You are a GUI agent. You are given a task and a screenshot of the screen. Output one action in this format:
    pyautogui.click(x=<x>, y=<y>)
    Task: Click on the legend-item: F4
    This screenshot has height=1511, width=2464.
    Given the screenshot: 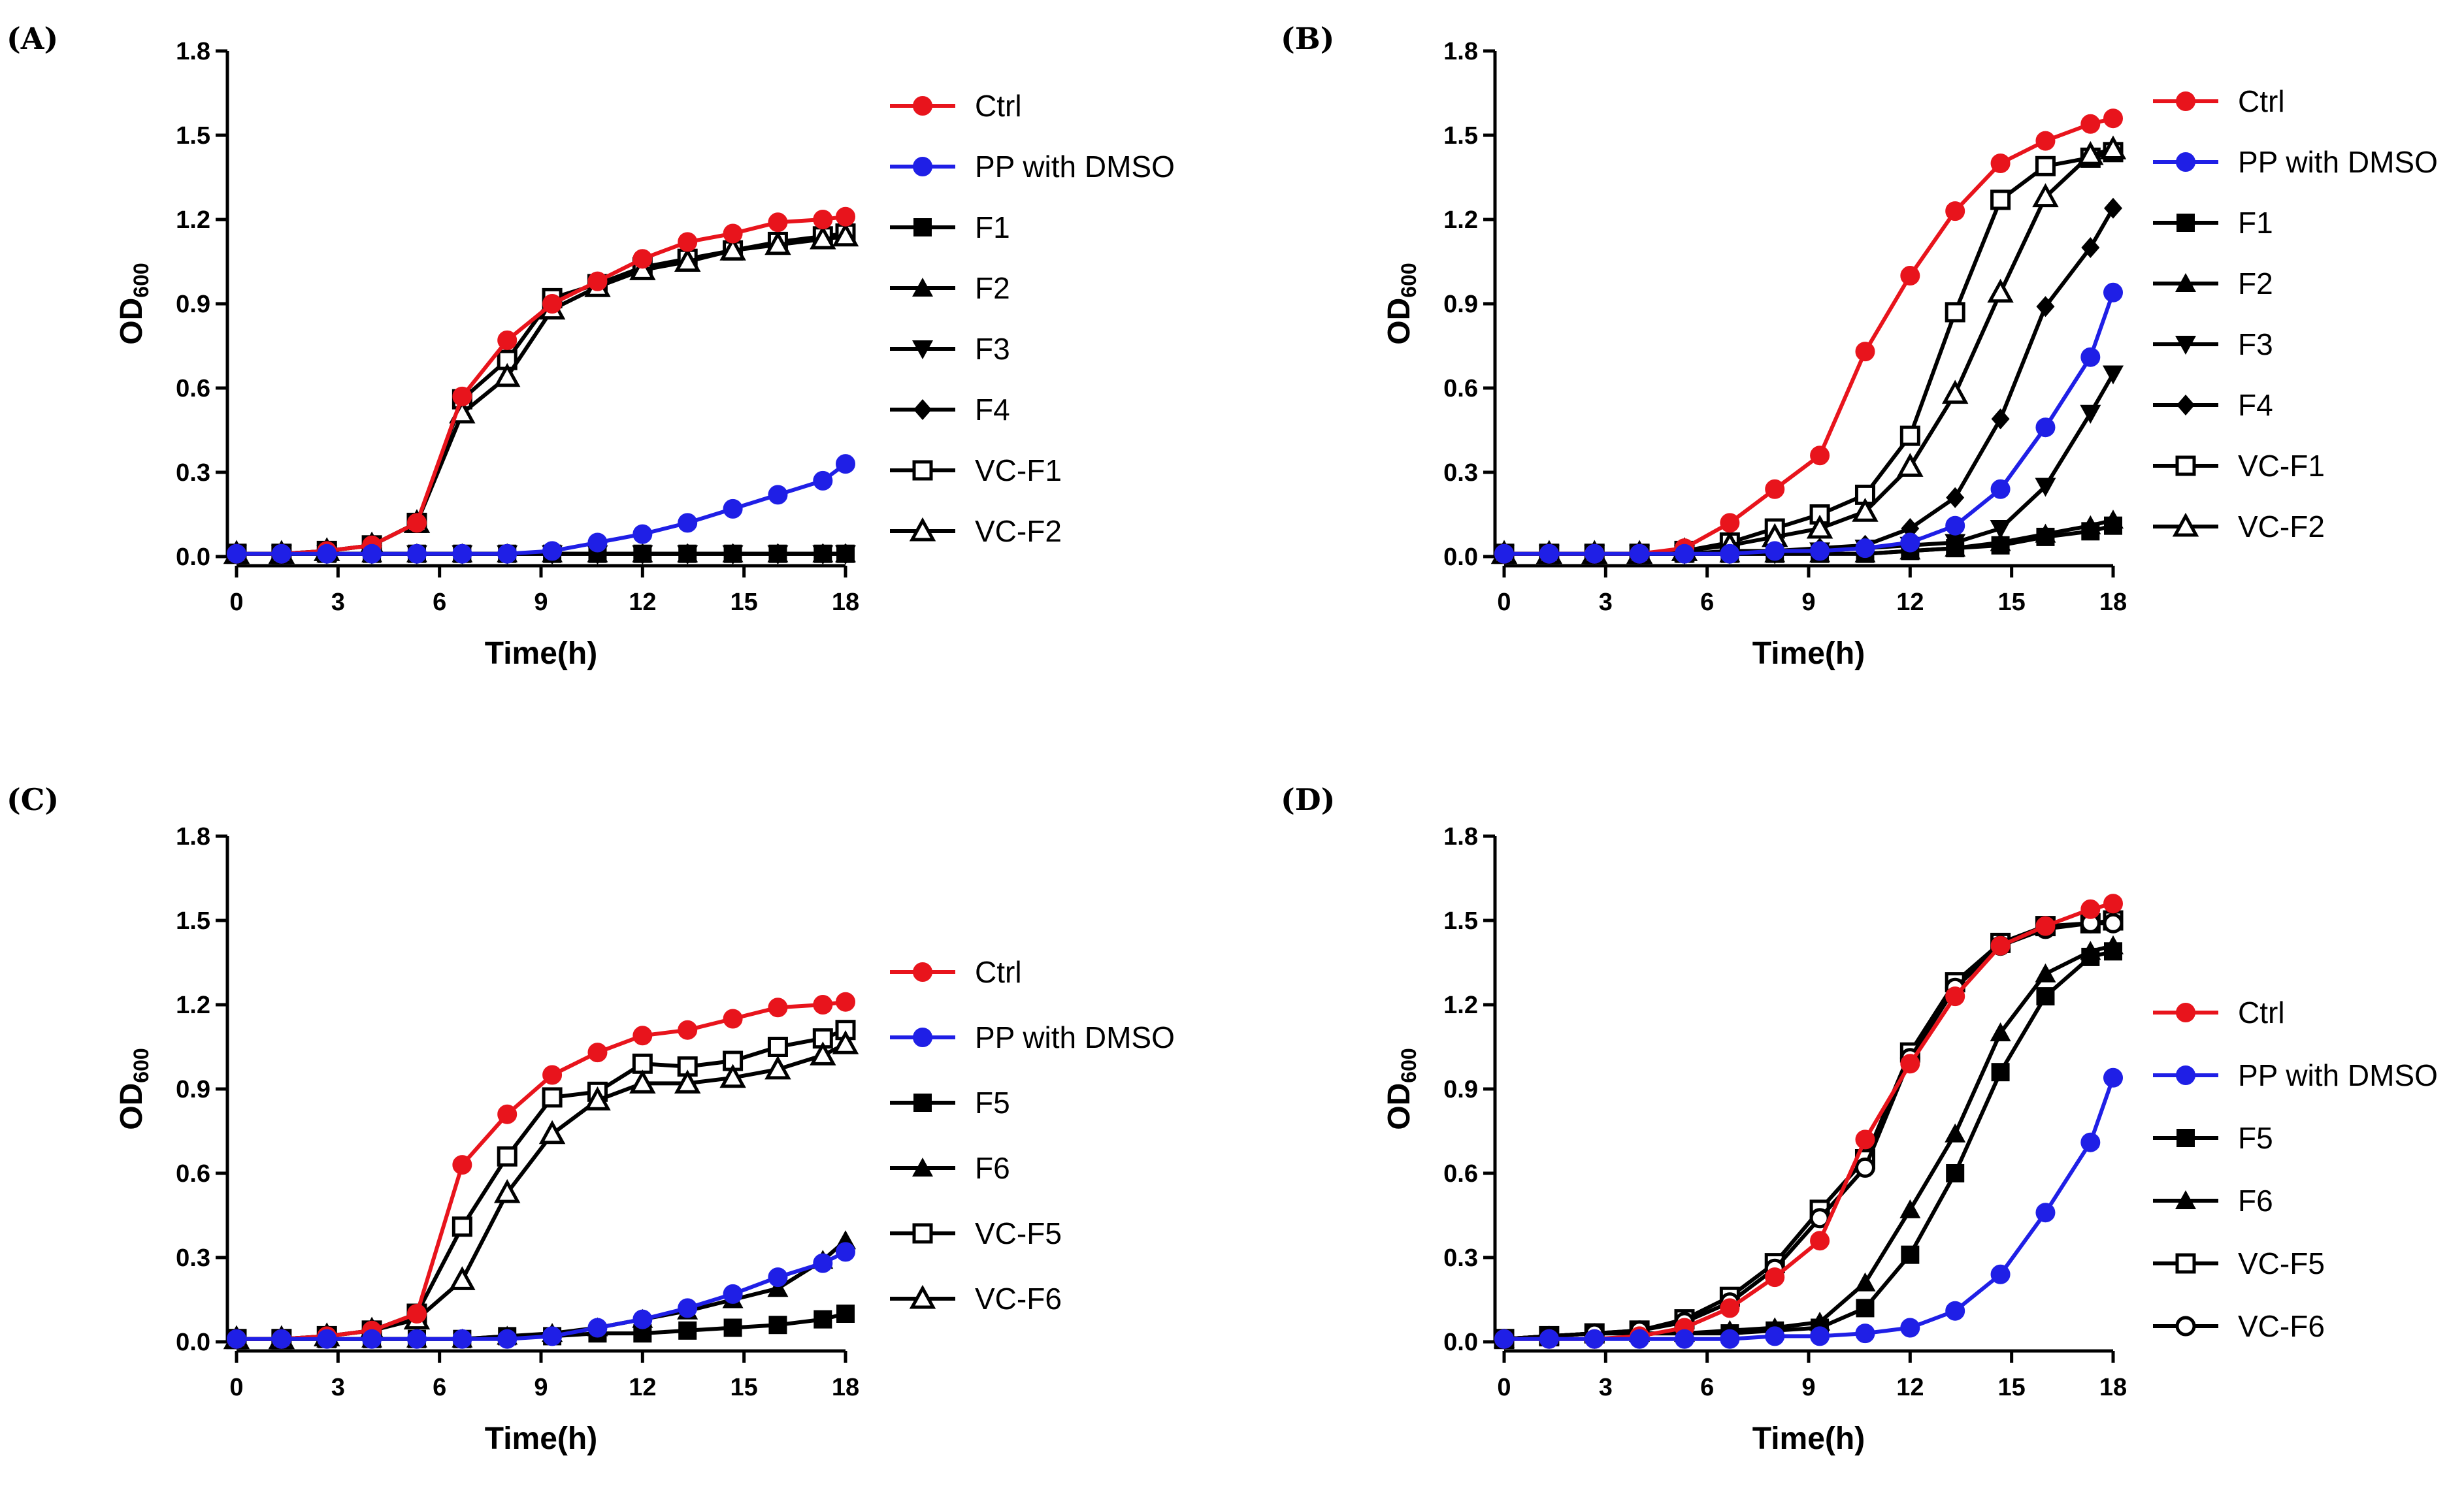 What is the action you would take?
    pyautogui.click(x=2213, y=405)
    